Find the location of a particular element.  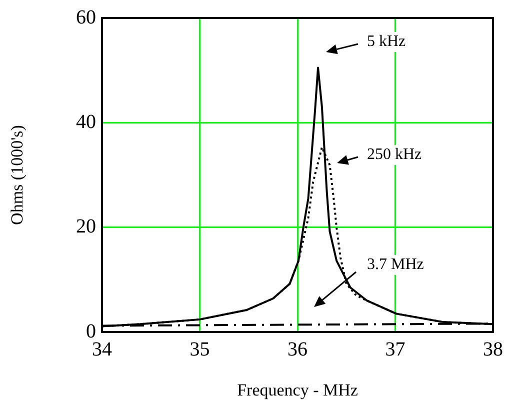

x-tick-label: 36 is located at coordinates (298, 349).